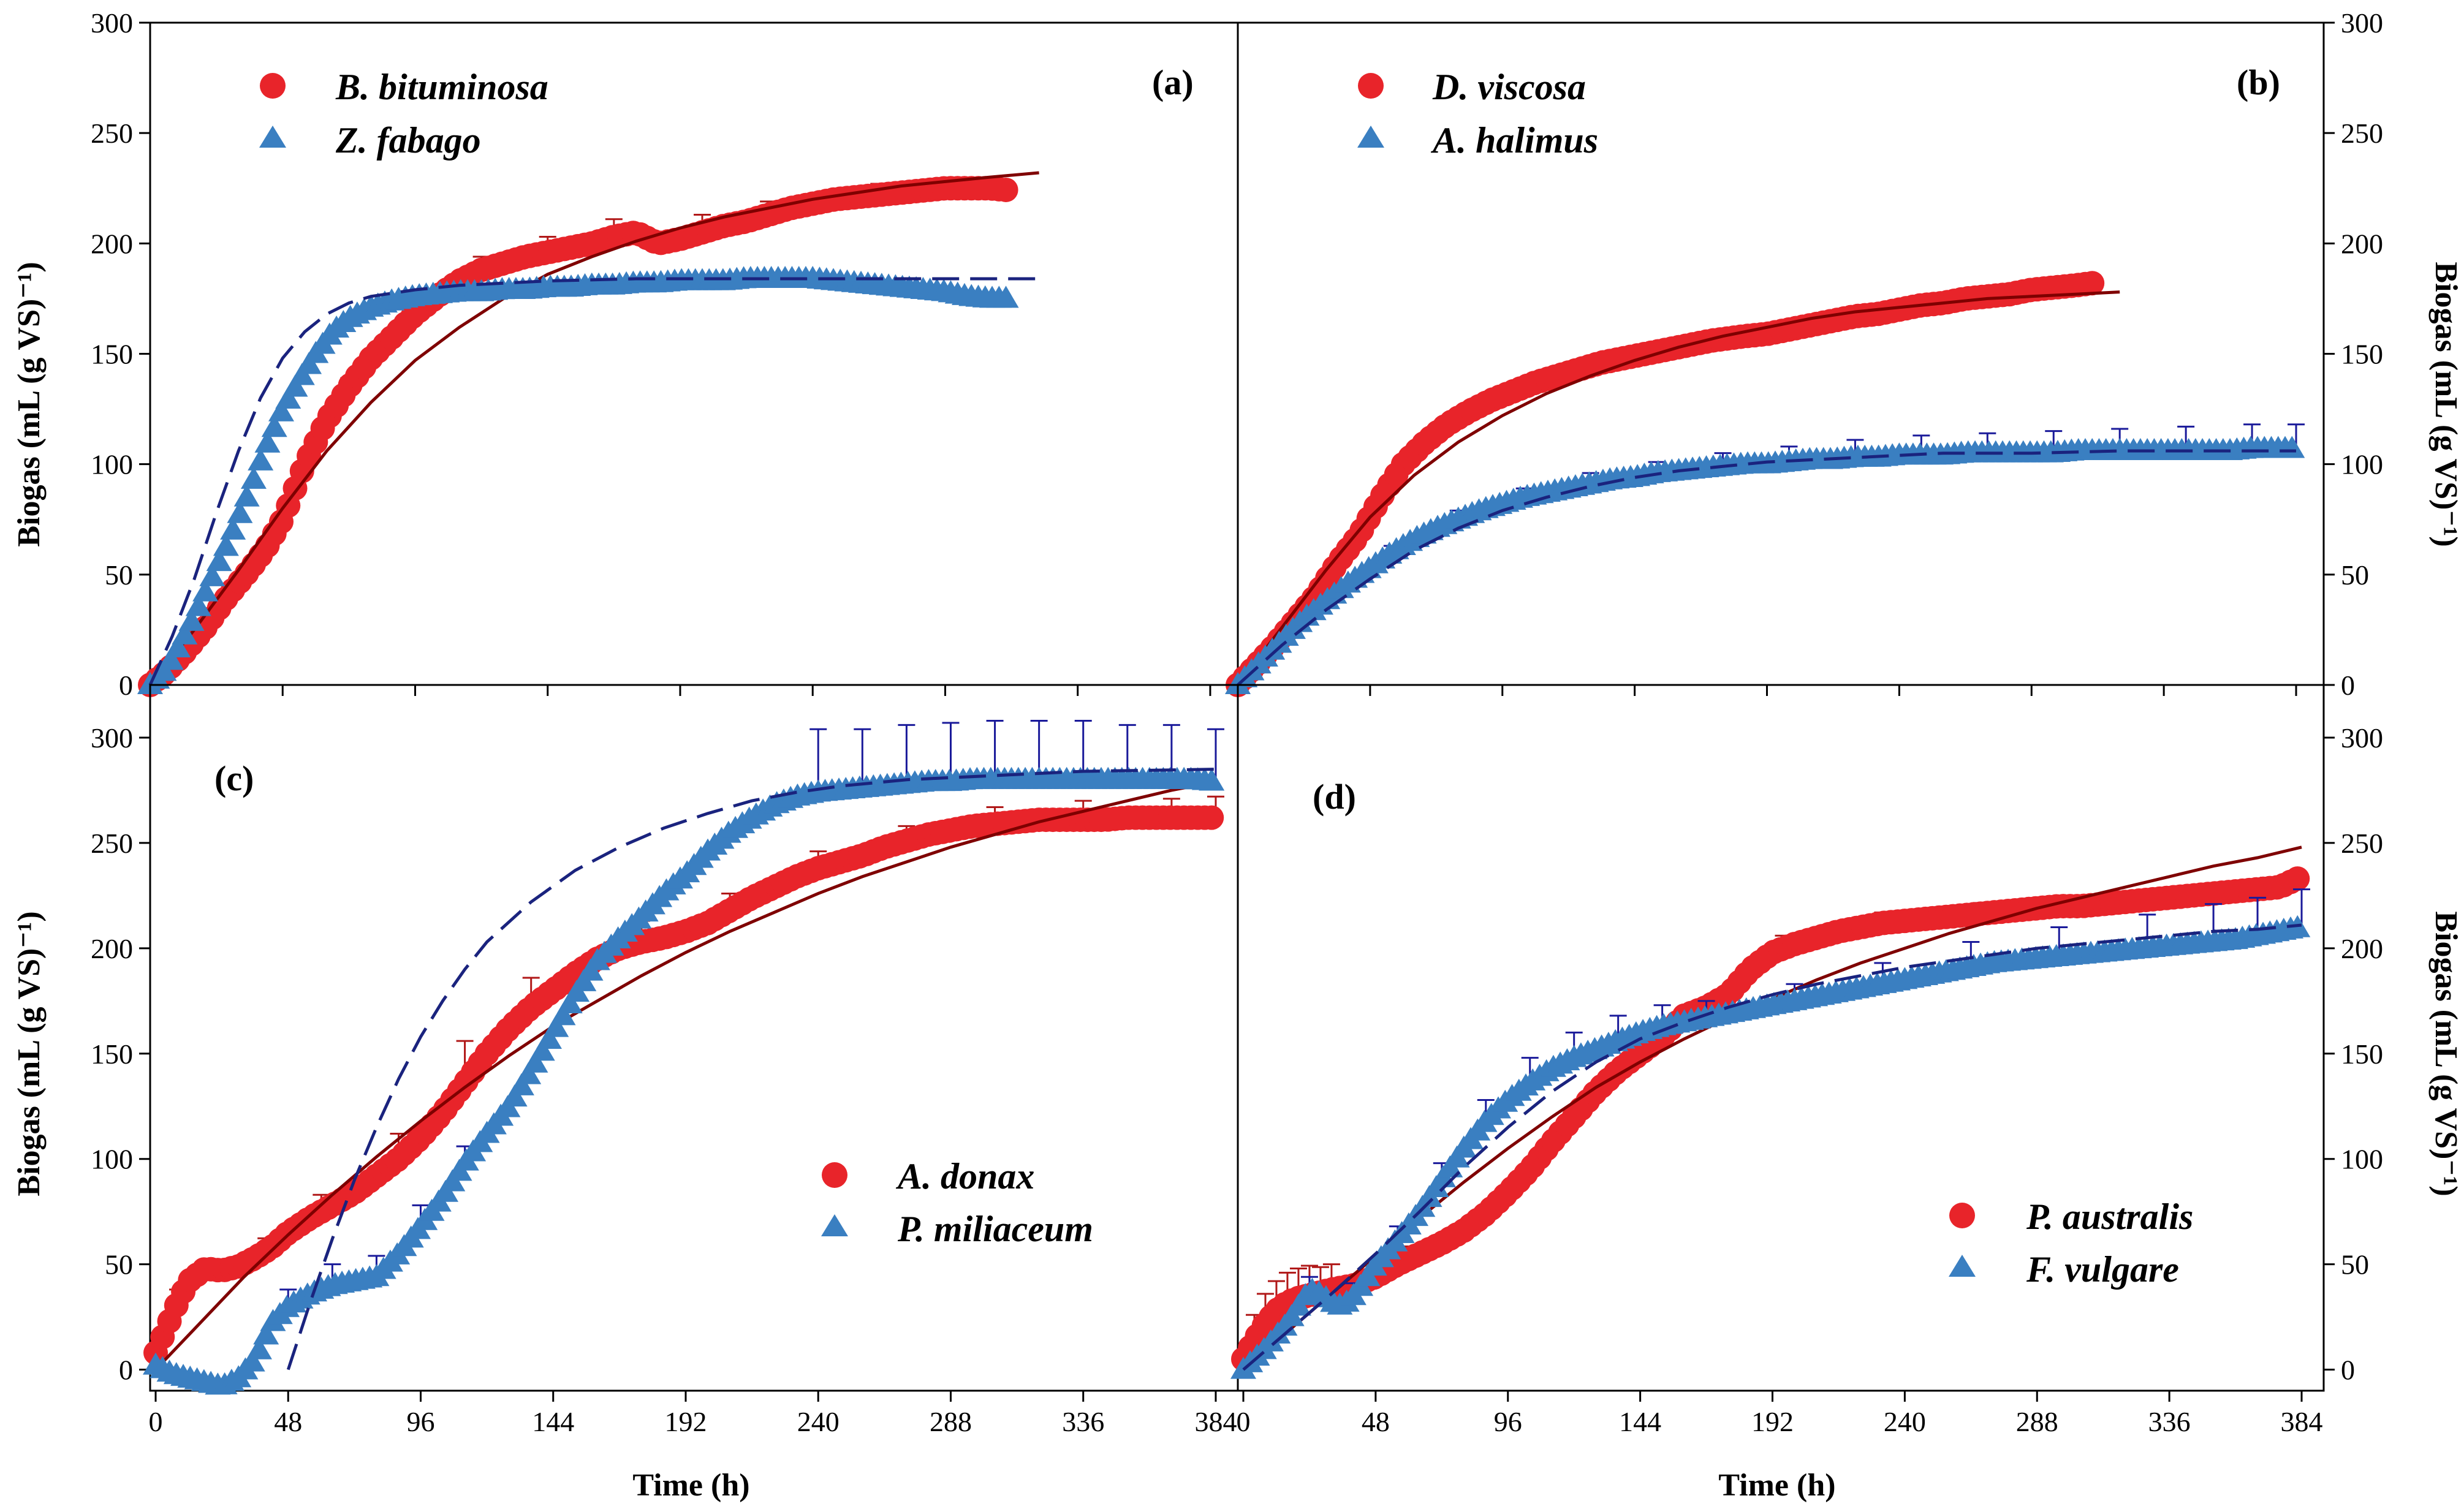  Describe the element at coordinates (273, 86) in the screenshot. I see `panel-a-legend-marker-b-bituminosa` at that location.